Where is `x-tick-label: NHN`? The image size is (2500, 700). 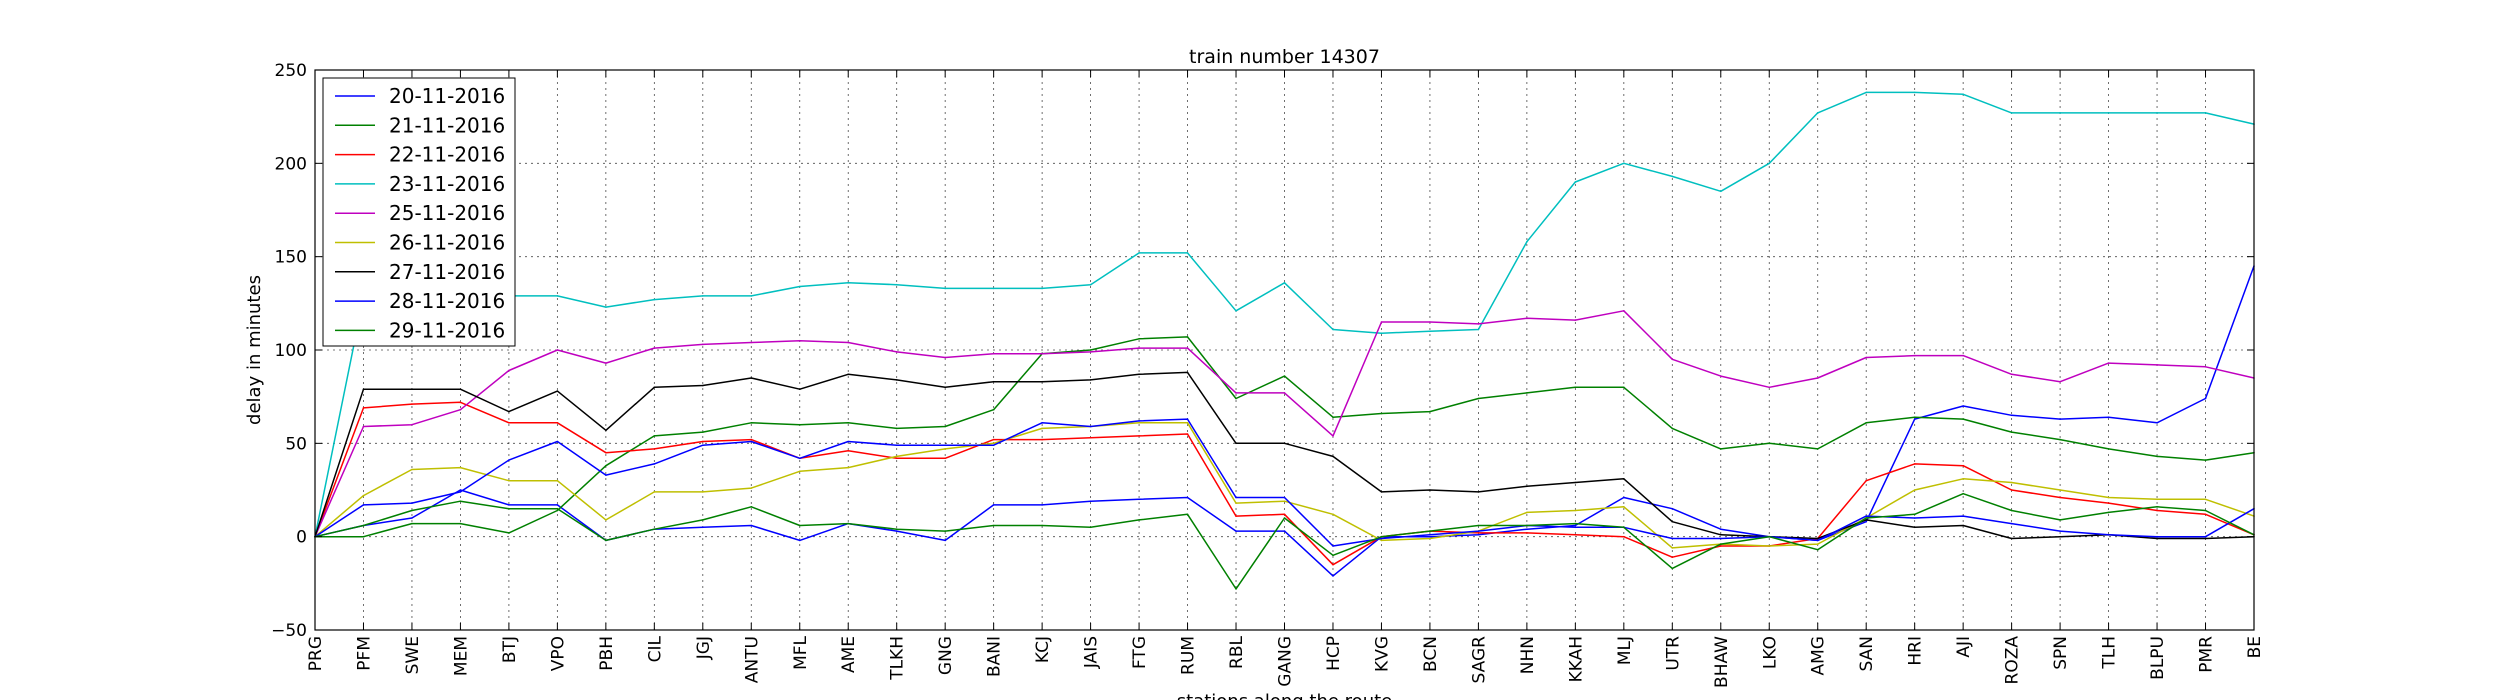
x-tick-label: NHN is located at coordinates (1528, 655).